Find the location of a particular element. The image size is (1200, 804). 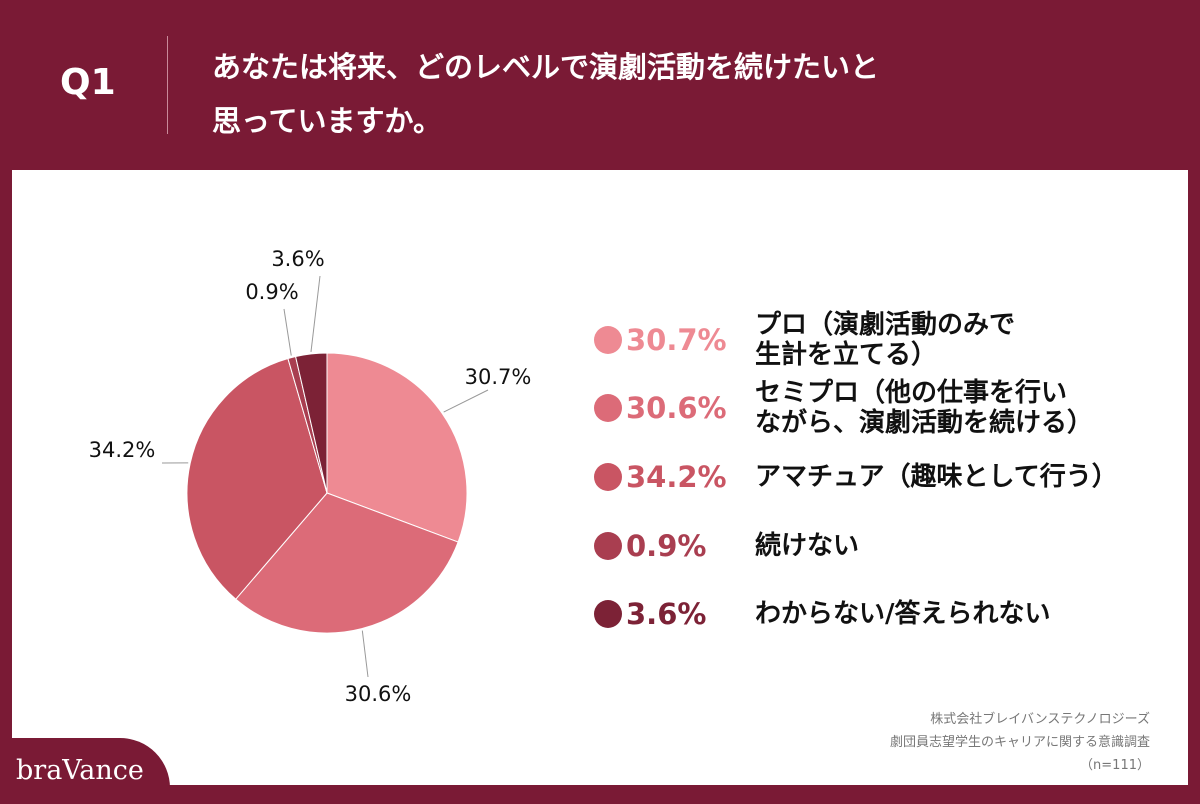

legend-label: プロ（演劇活動のみで 生計を立てる） is located at coordinates (885, 340).